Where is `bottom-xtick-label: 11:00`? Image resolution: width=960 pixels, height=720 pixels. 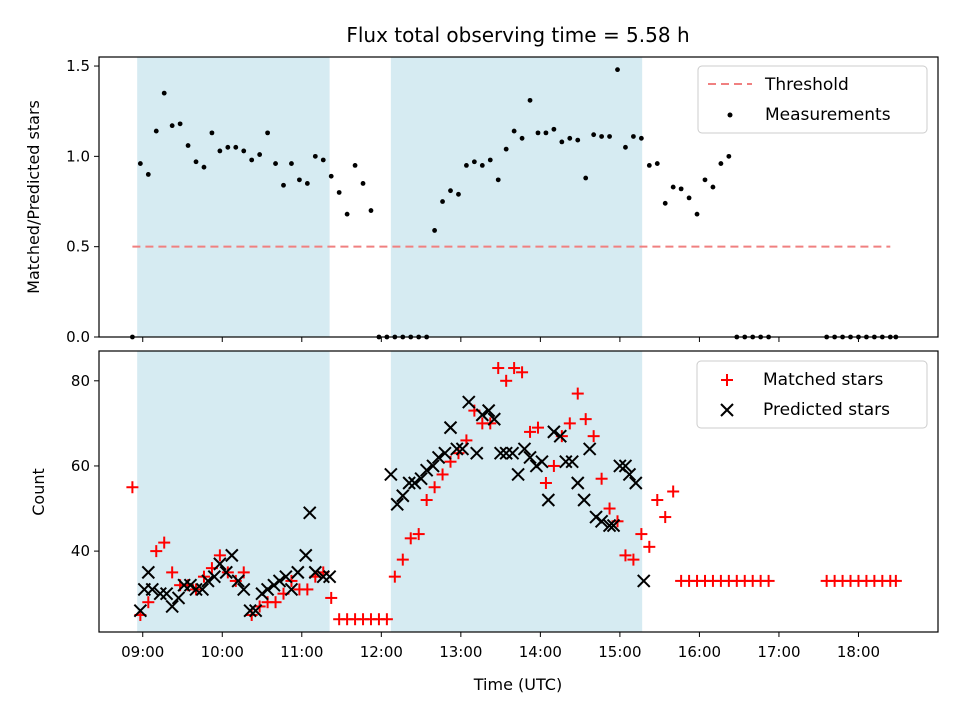
bottom-xtick-label: 11:00 is located at coordinates (301, 652).